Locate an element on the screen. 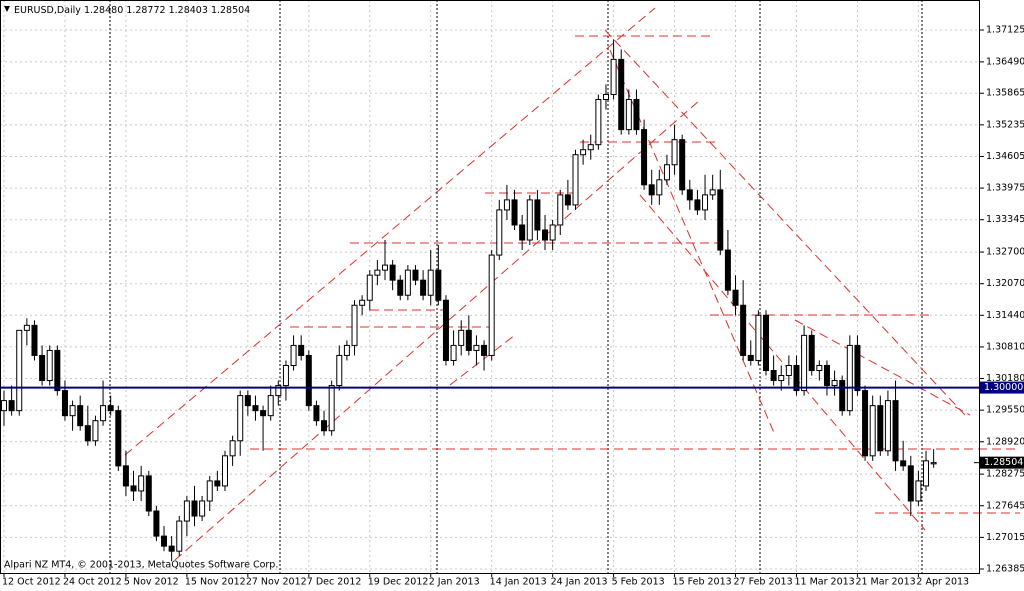 This screenshot has height=591, width=1024. x-tick-label: 21 Mar 2013 is located at coordinates (885, 582).